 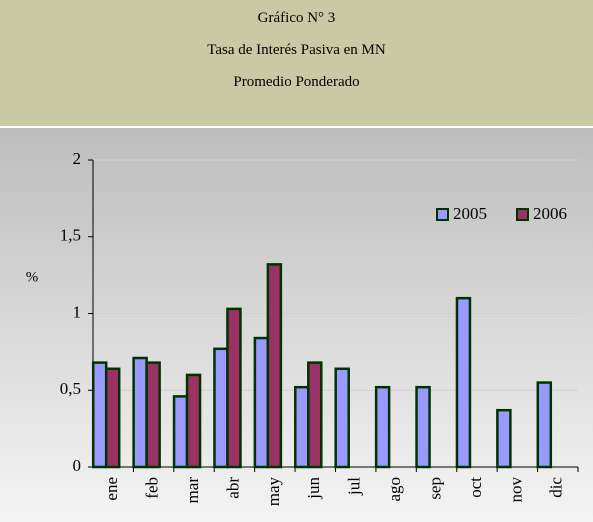 I want to click on legend-label: 2006, so click(x=550, y=213).